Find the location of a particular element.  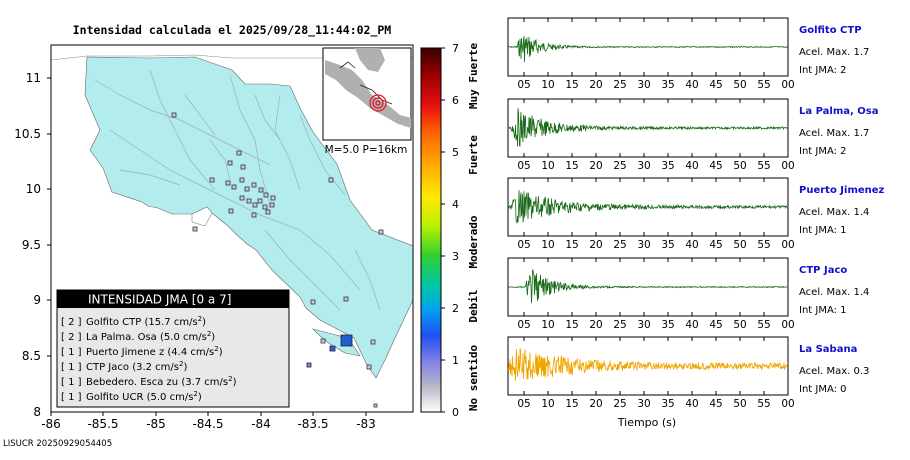

x-tick-label: -83.5 is located at coordinates (312, 424).